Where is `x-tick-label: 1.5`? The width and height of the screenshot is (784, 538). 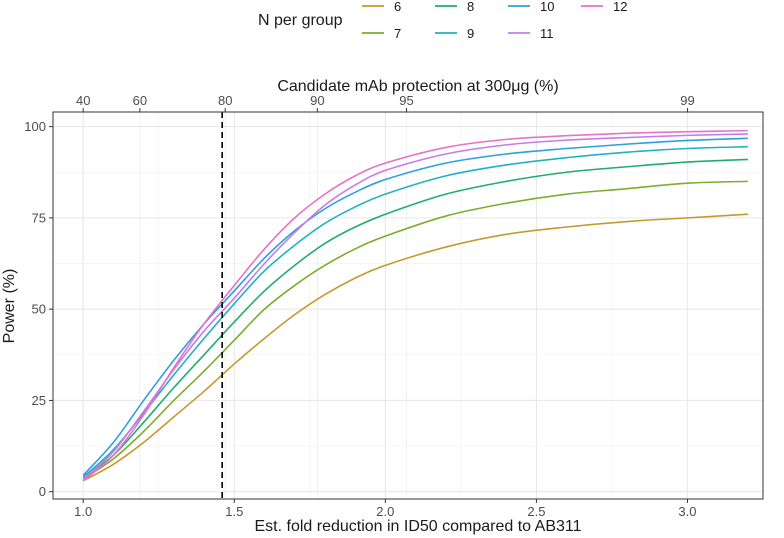
x-tick-label: 1.5 is located at coordinates (234, 511).